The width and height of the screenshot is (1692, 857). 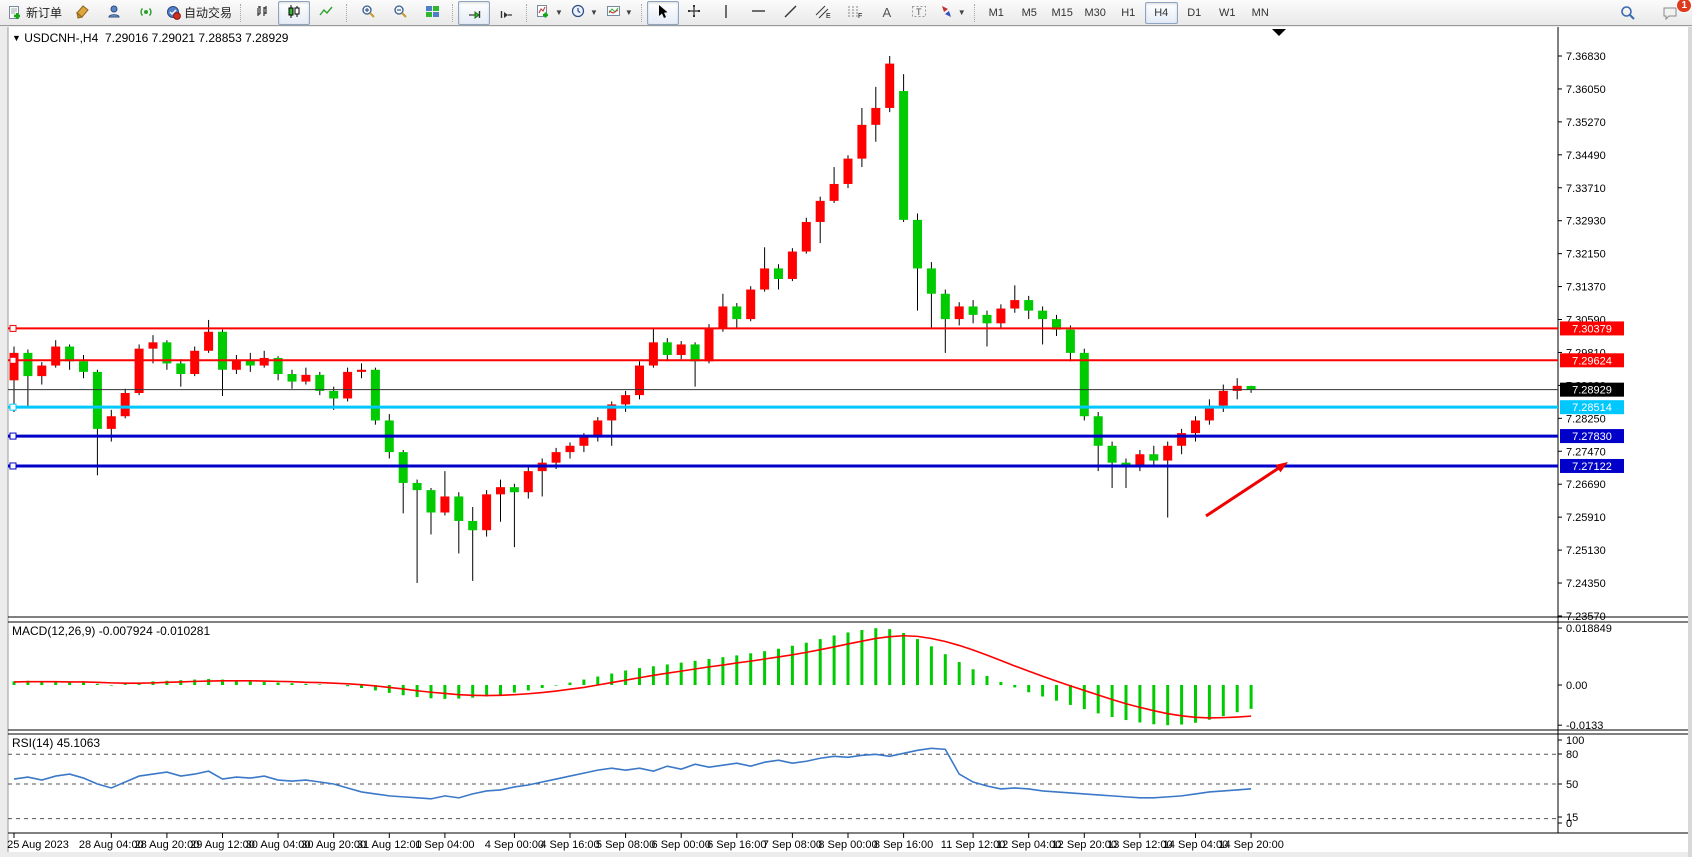 I want to click on text-tool-icon: A, so click(x=887, y=12).